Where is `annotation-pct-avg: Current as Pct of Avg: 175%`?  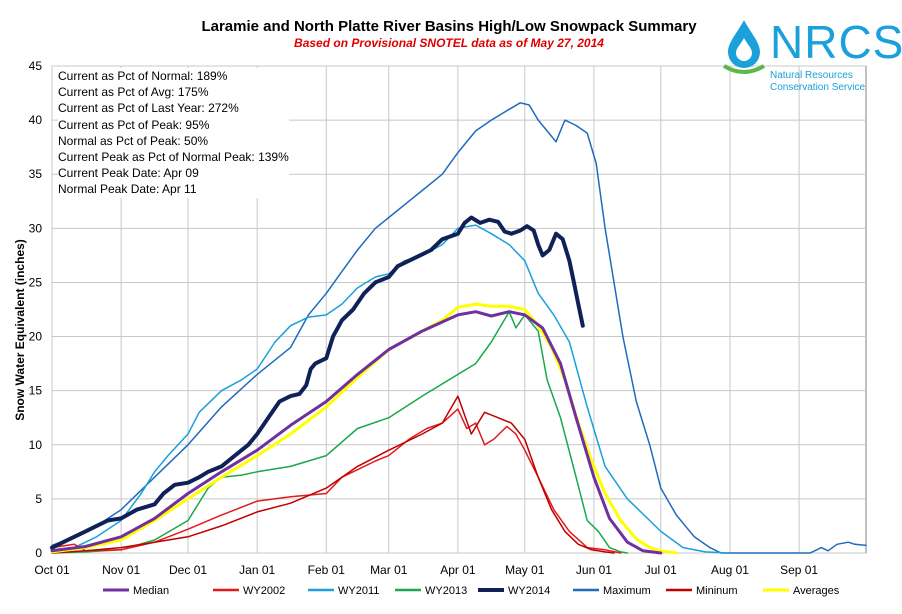
annotation-pct-avg: Current as Pct of Avg: 175% is located at coordinates (133, 92).